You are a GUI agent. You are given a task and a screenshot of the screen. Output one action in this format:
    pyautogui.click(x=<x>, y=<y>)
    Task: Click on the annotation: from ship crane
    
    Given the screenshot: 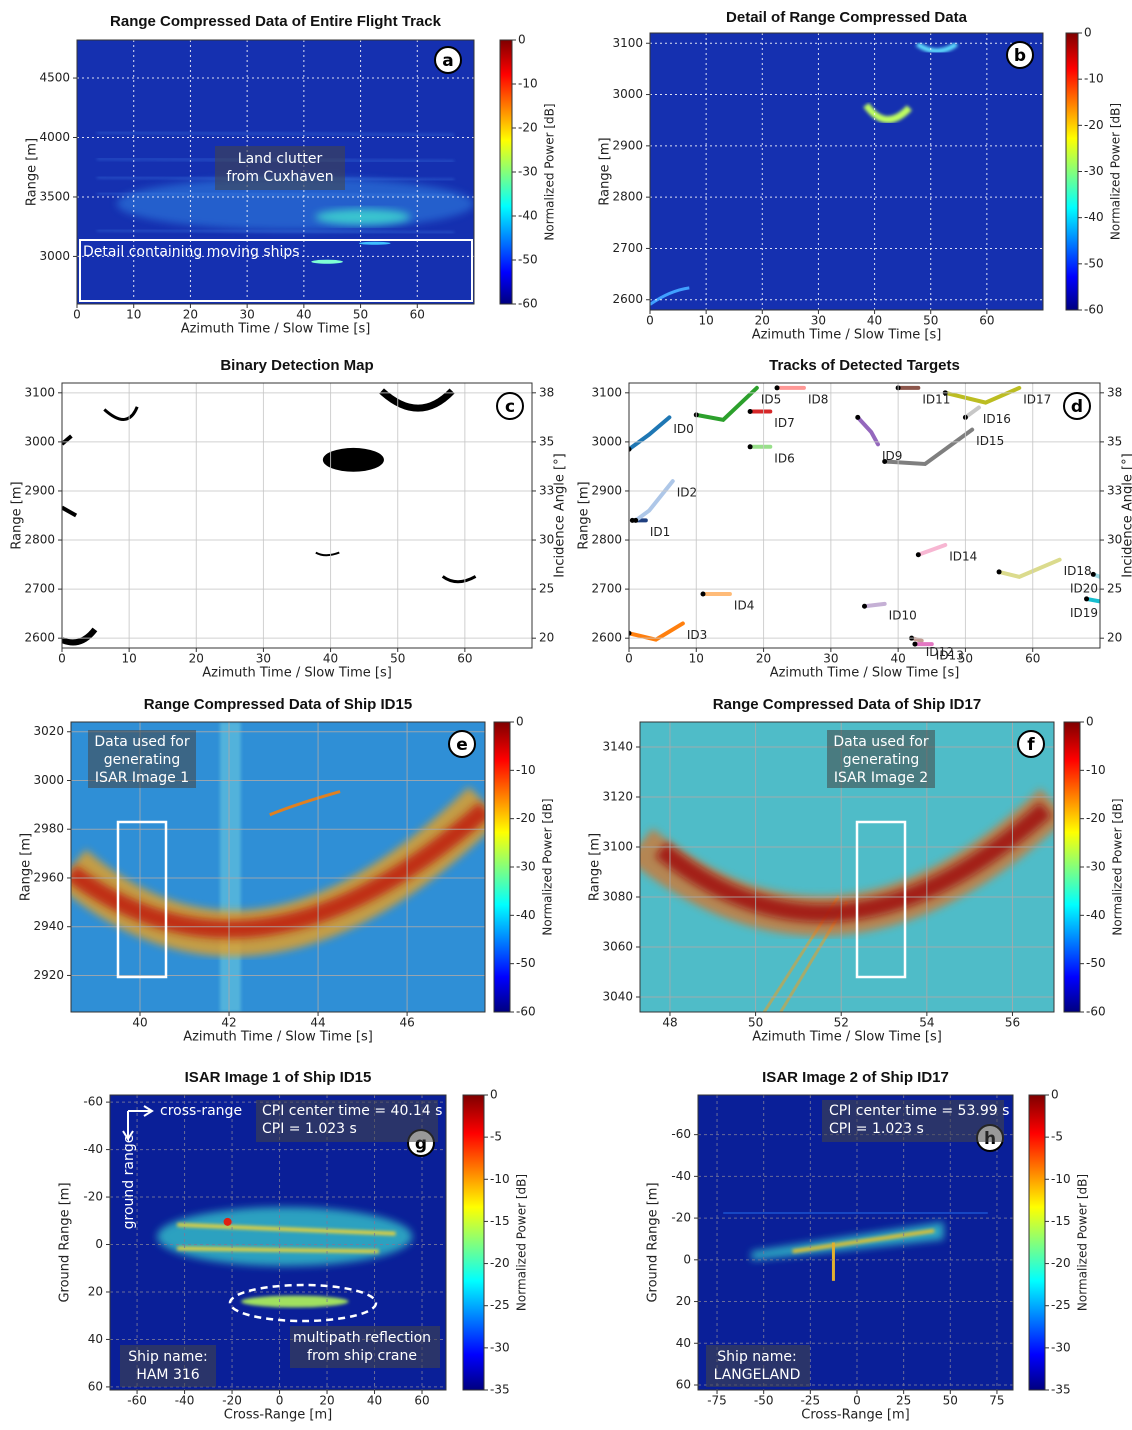 What is the action you would take?
    pyautogui.click(x=362, y=1356)
    